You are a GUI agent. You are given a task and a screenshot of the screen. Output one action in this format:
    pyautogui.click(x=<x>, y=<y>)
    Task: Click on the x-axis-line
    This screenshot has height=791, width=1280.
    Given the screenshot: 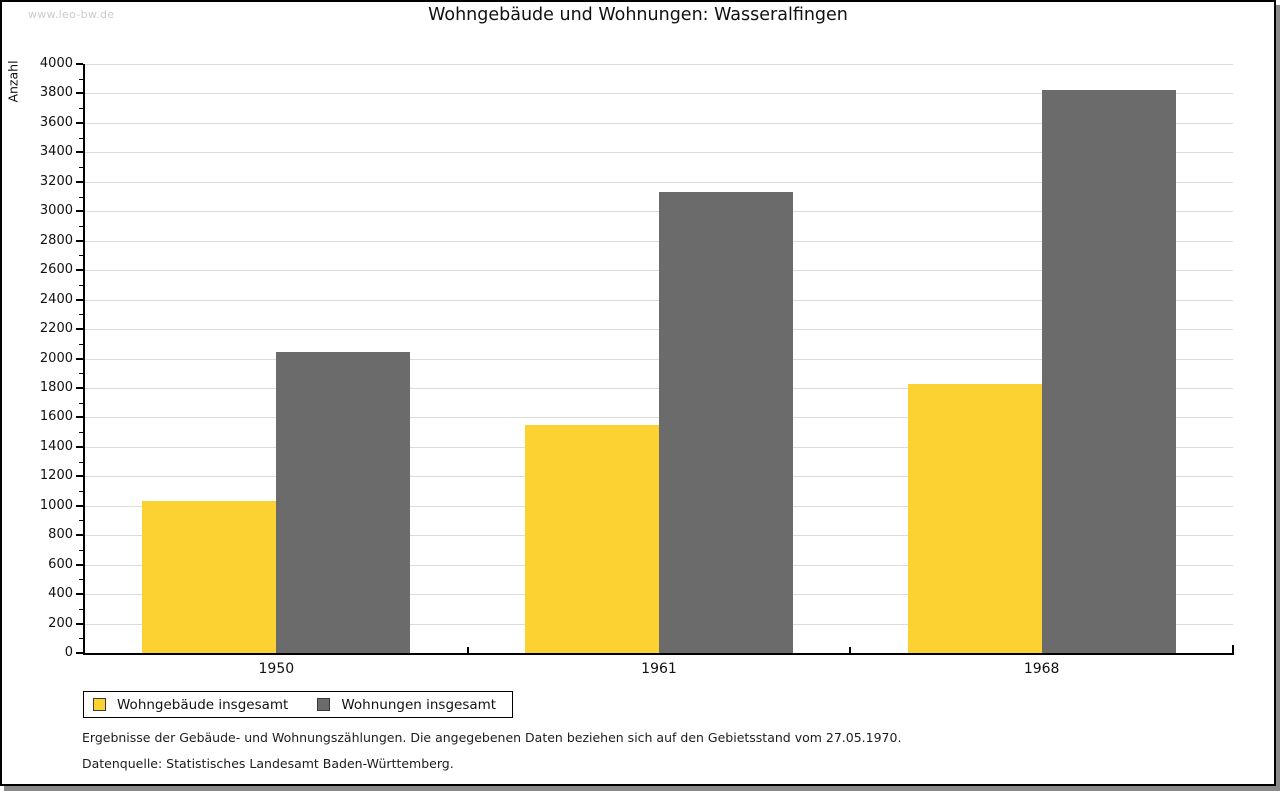 What is the action you would take?
    pyautogui.click(x=658, y=654)
    